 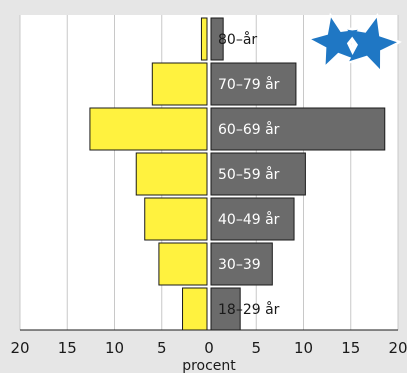 What do you see at coordinates (249, 174) in the screenshot?
I see `category-label: 50–59 år` at bounding box center [249, 174].